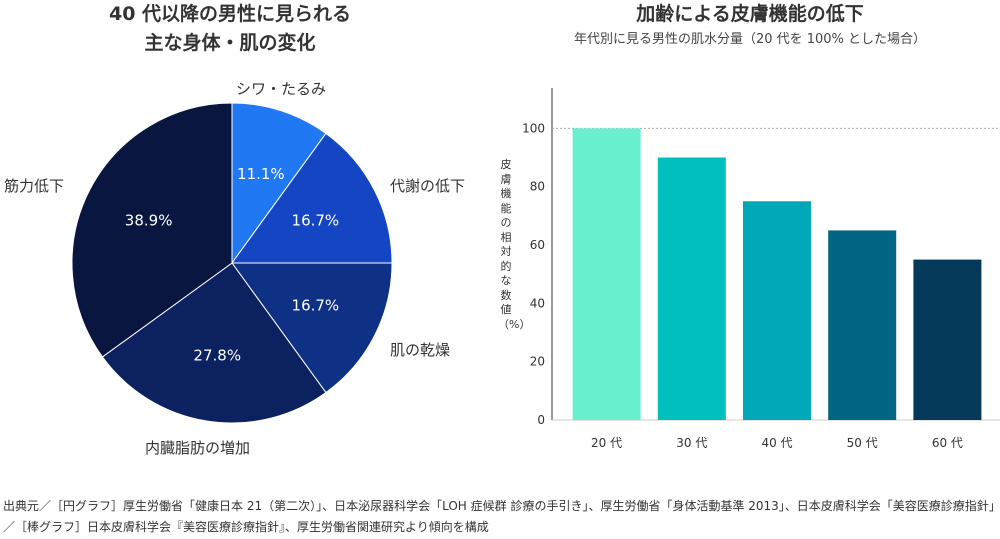 This screenshot has width=1000, height=539. What do you see at coordinates (149, 220) in the screenshot?
I see `pie-value-label-4: 38.9%` at bounding box center [149, 220].